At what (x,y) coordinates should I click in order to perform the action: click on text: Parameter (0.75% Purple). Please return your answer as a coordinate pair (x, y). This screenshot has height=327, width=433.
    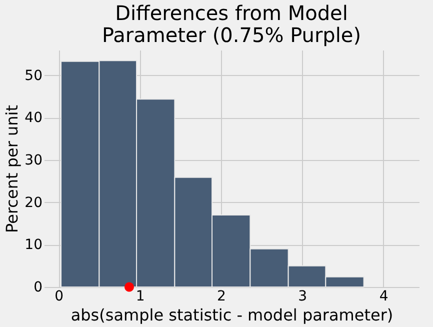
    Looking at the image, I should click on (232, 35).